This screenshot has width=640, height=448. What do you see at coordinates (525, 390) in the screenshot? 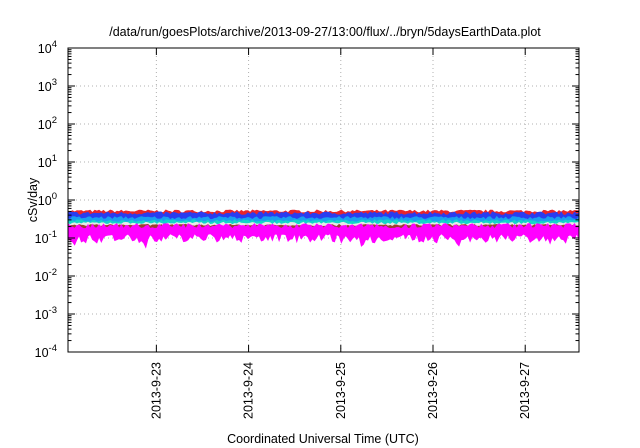
I see `x-tick-label: 2013-9-27` at bounding box center [525, 390].